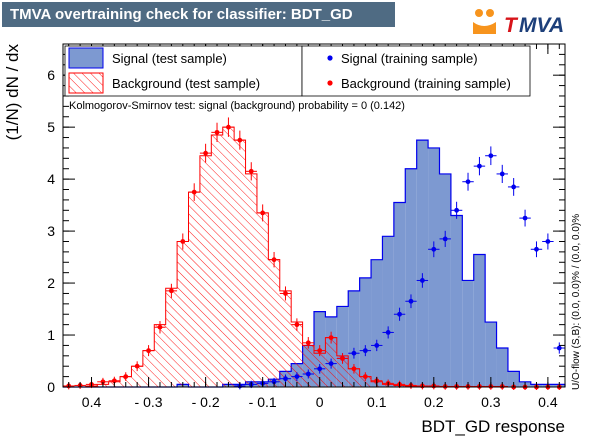 The height and width of the screenshot is (440, 596). What do you see at coordinates (183, 71) in the screenshot?
I see `legend-box-left` at bounding box center [183, 71].